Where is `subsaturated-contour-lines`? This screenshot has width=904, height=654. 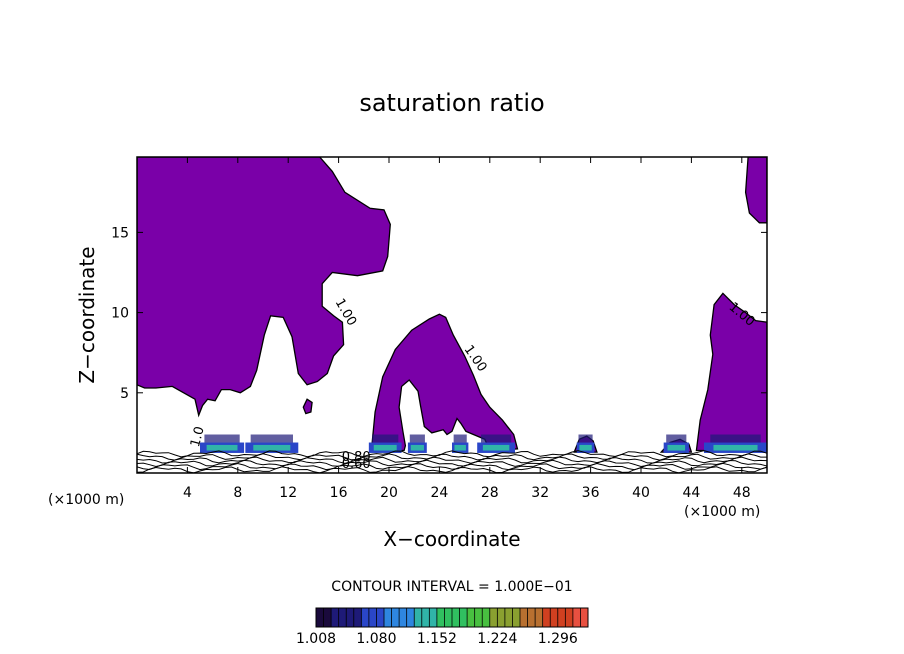 subsaturated-contour-lines is located at coordinates (452, 461).